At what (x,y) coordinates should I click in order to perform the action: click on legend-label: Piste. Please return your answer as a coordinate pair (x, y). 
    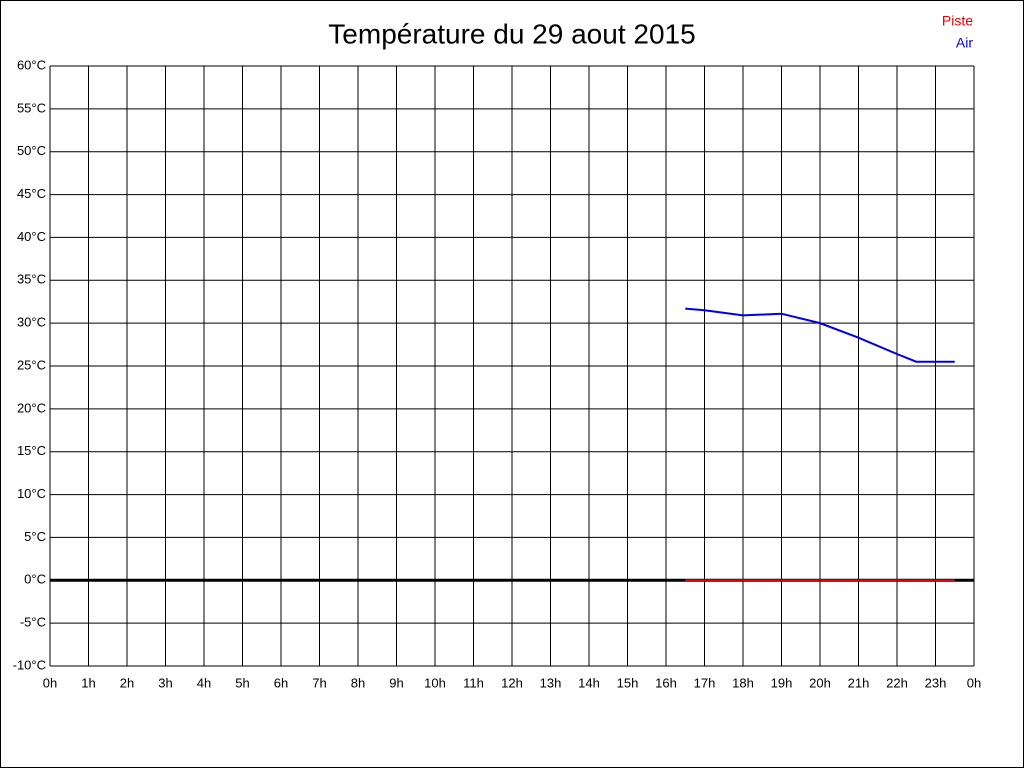
    Looking at the image, I should click on (957, 21).